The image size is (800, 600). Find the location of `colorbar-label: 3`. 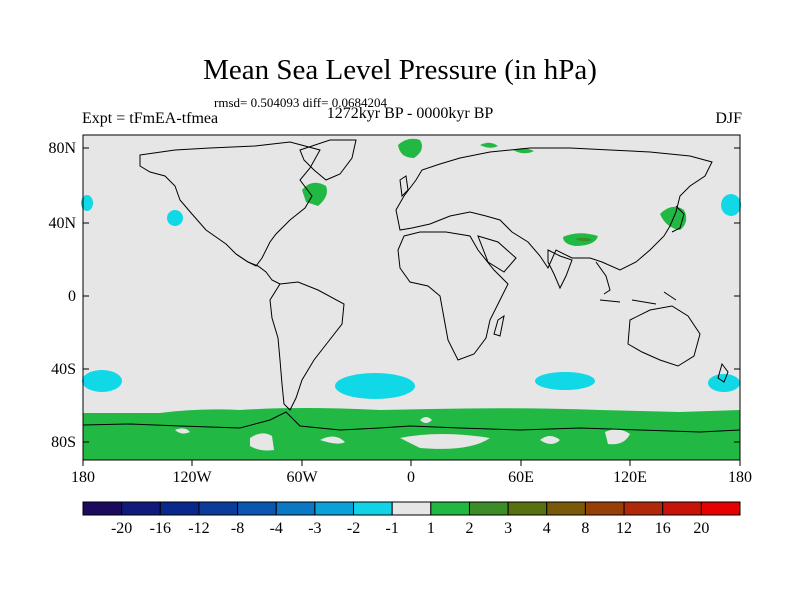

colorbar-label: 3 is located at coordinates (508, 528).